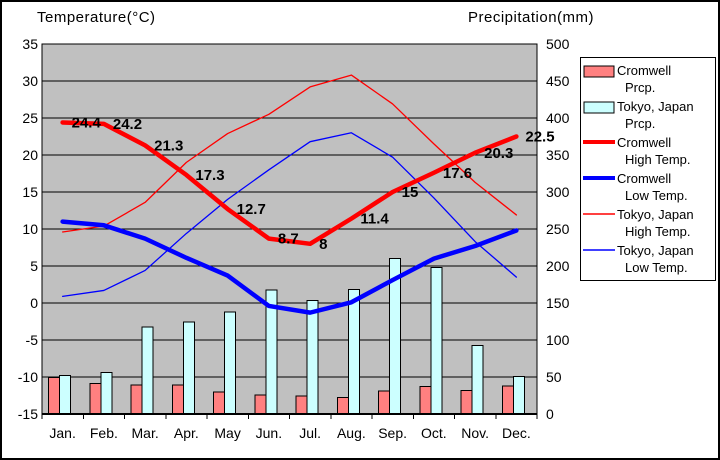  Describe the element at coordinates (531, 17) in the screenshot. I see `precipitation-axis-title: Precipitation(mm)` at that location.